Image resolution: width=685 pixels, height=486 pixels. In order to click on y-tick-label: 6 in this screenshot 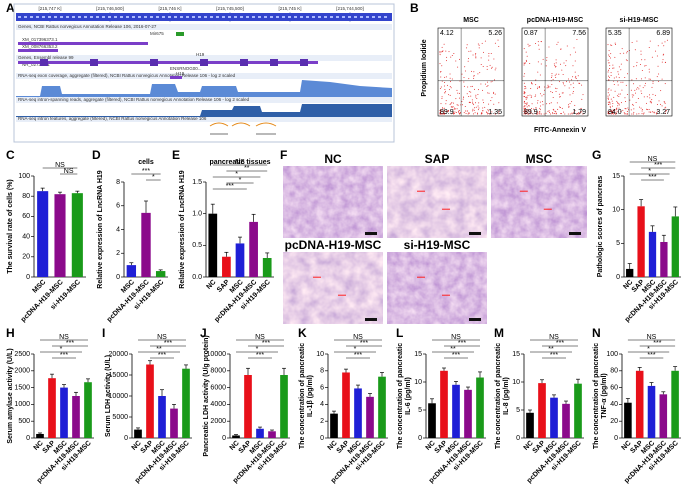, I will do `click(322, 387)`.